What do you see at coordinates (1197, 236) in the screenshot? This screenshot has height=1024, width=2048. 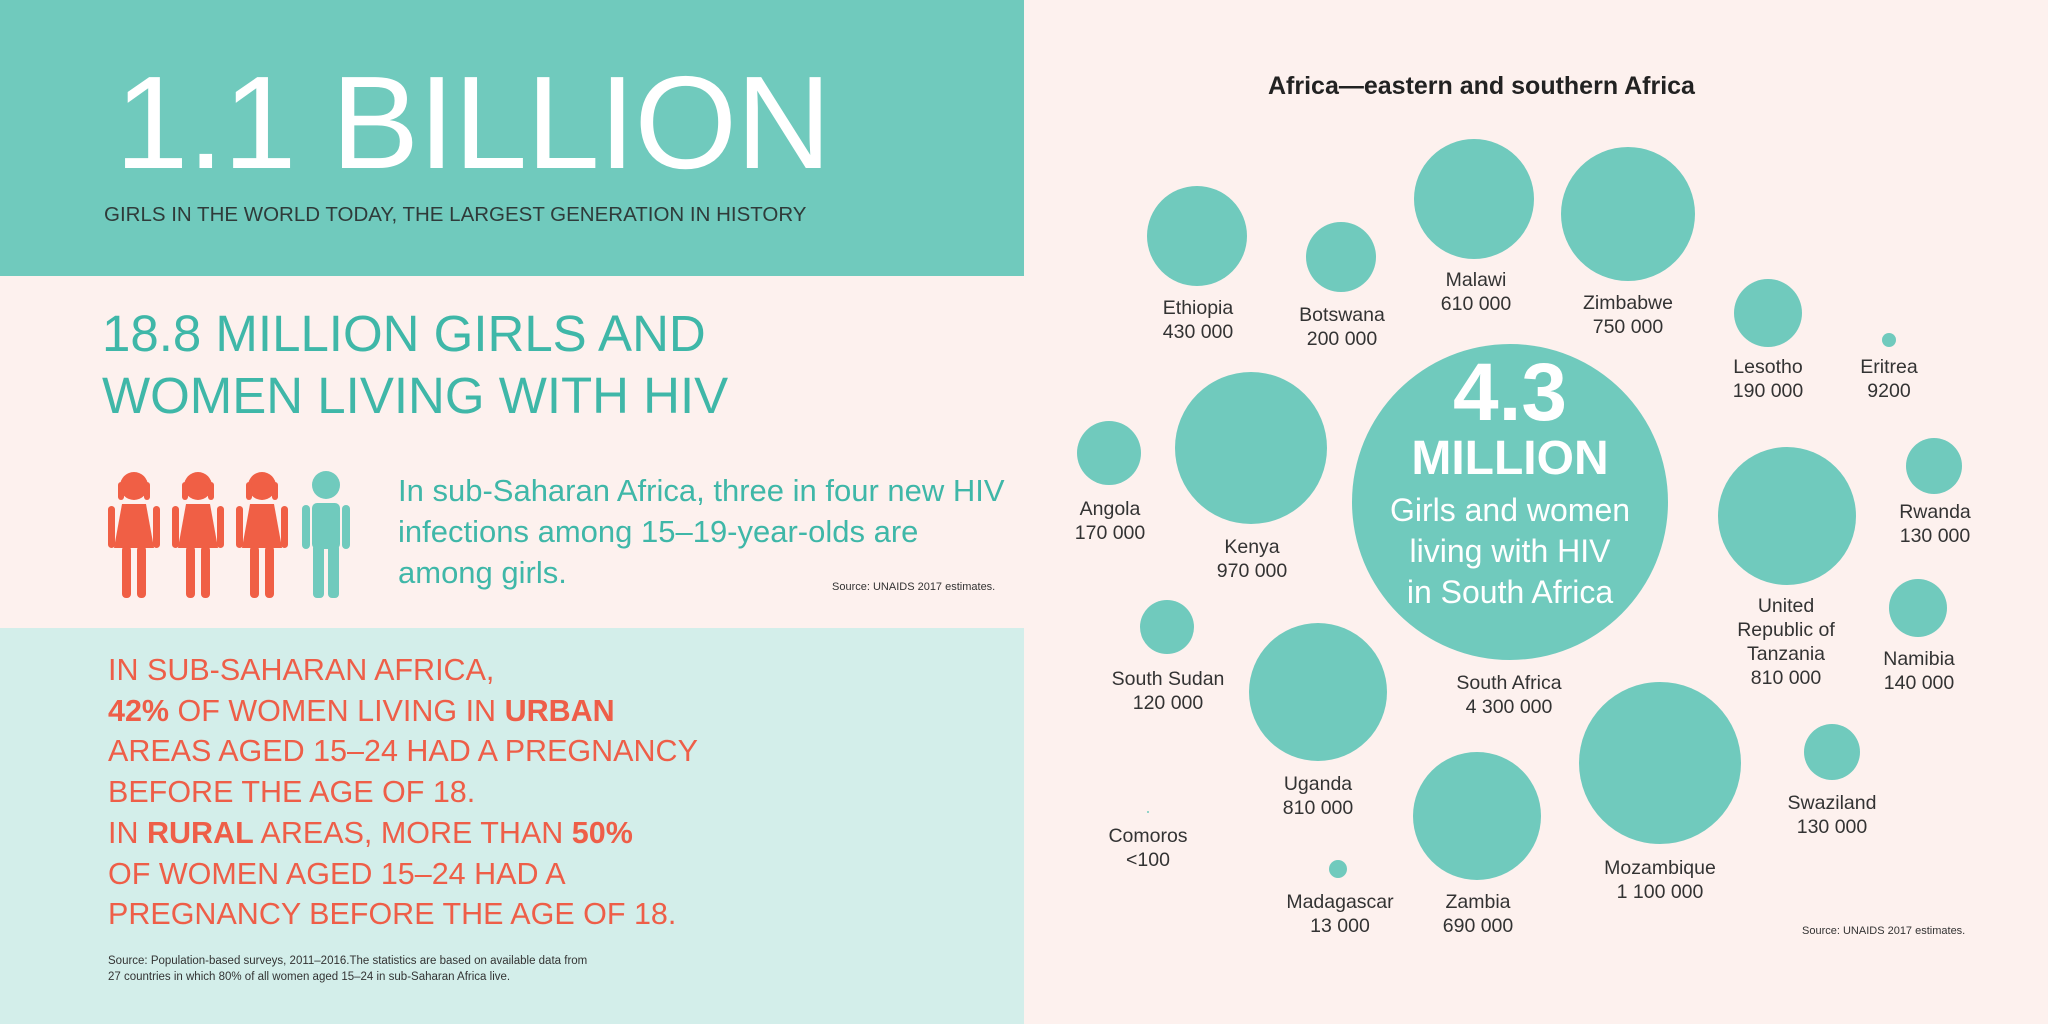 I see `bubble-ethiopia` at bounding box center [1197, 236].